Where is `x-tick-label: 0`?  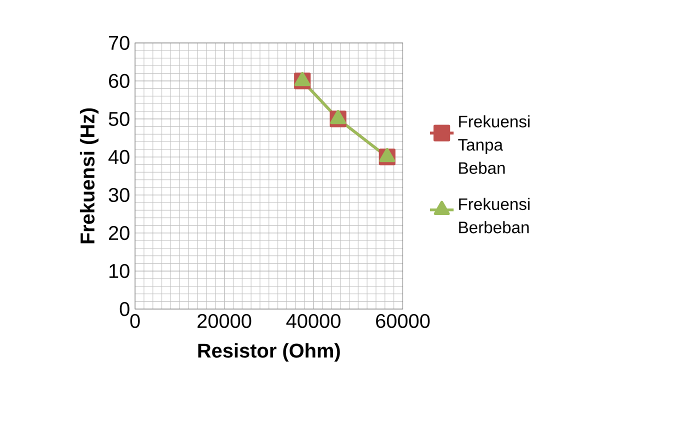
x-tick-label: 0 is located at coordinates (135, 321).